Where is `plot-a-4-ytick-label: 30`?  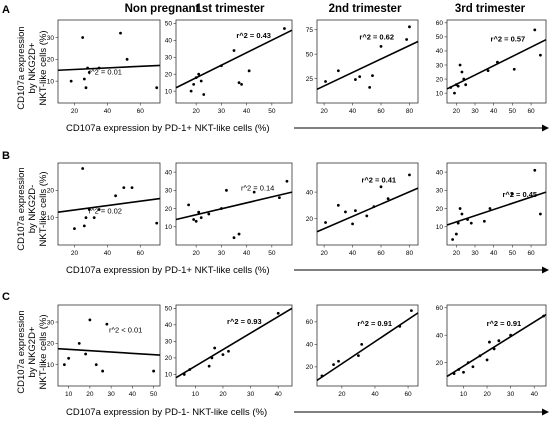
plot-a-4-ytick-label: 30 is located at coordinates (440, 65).